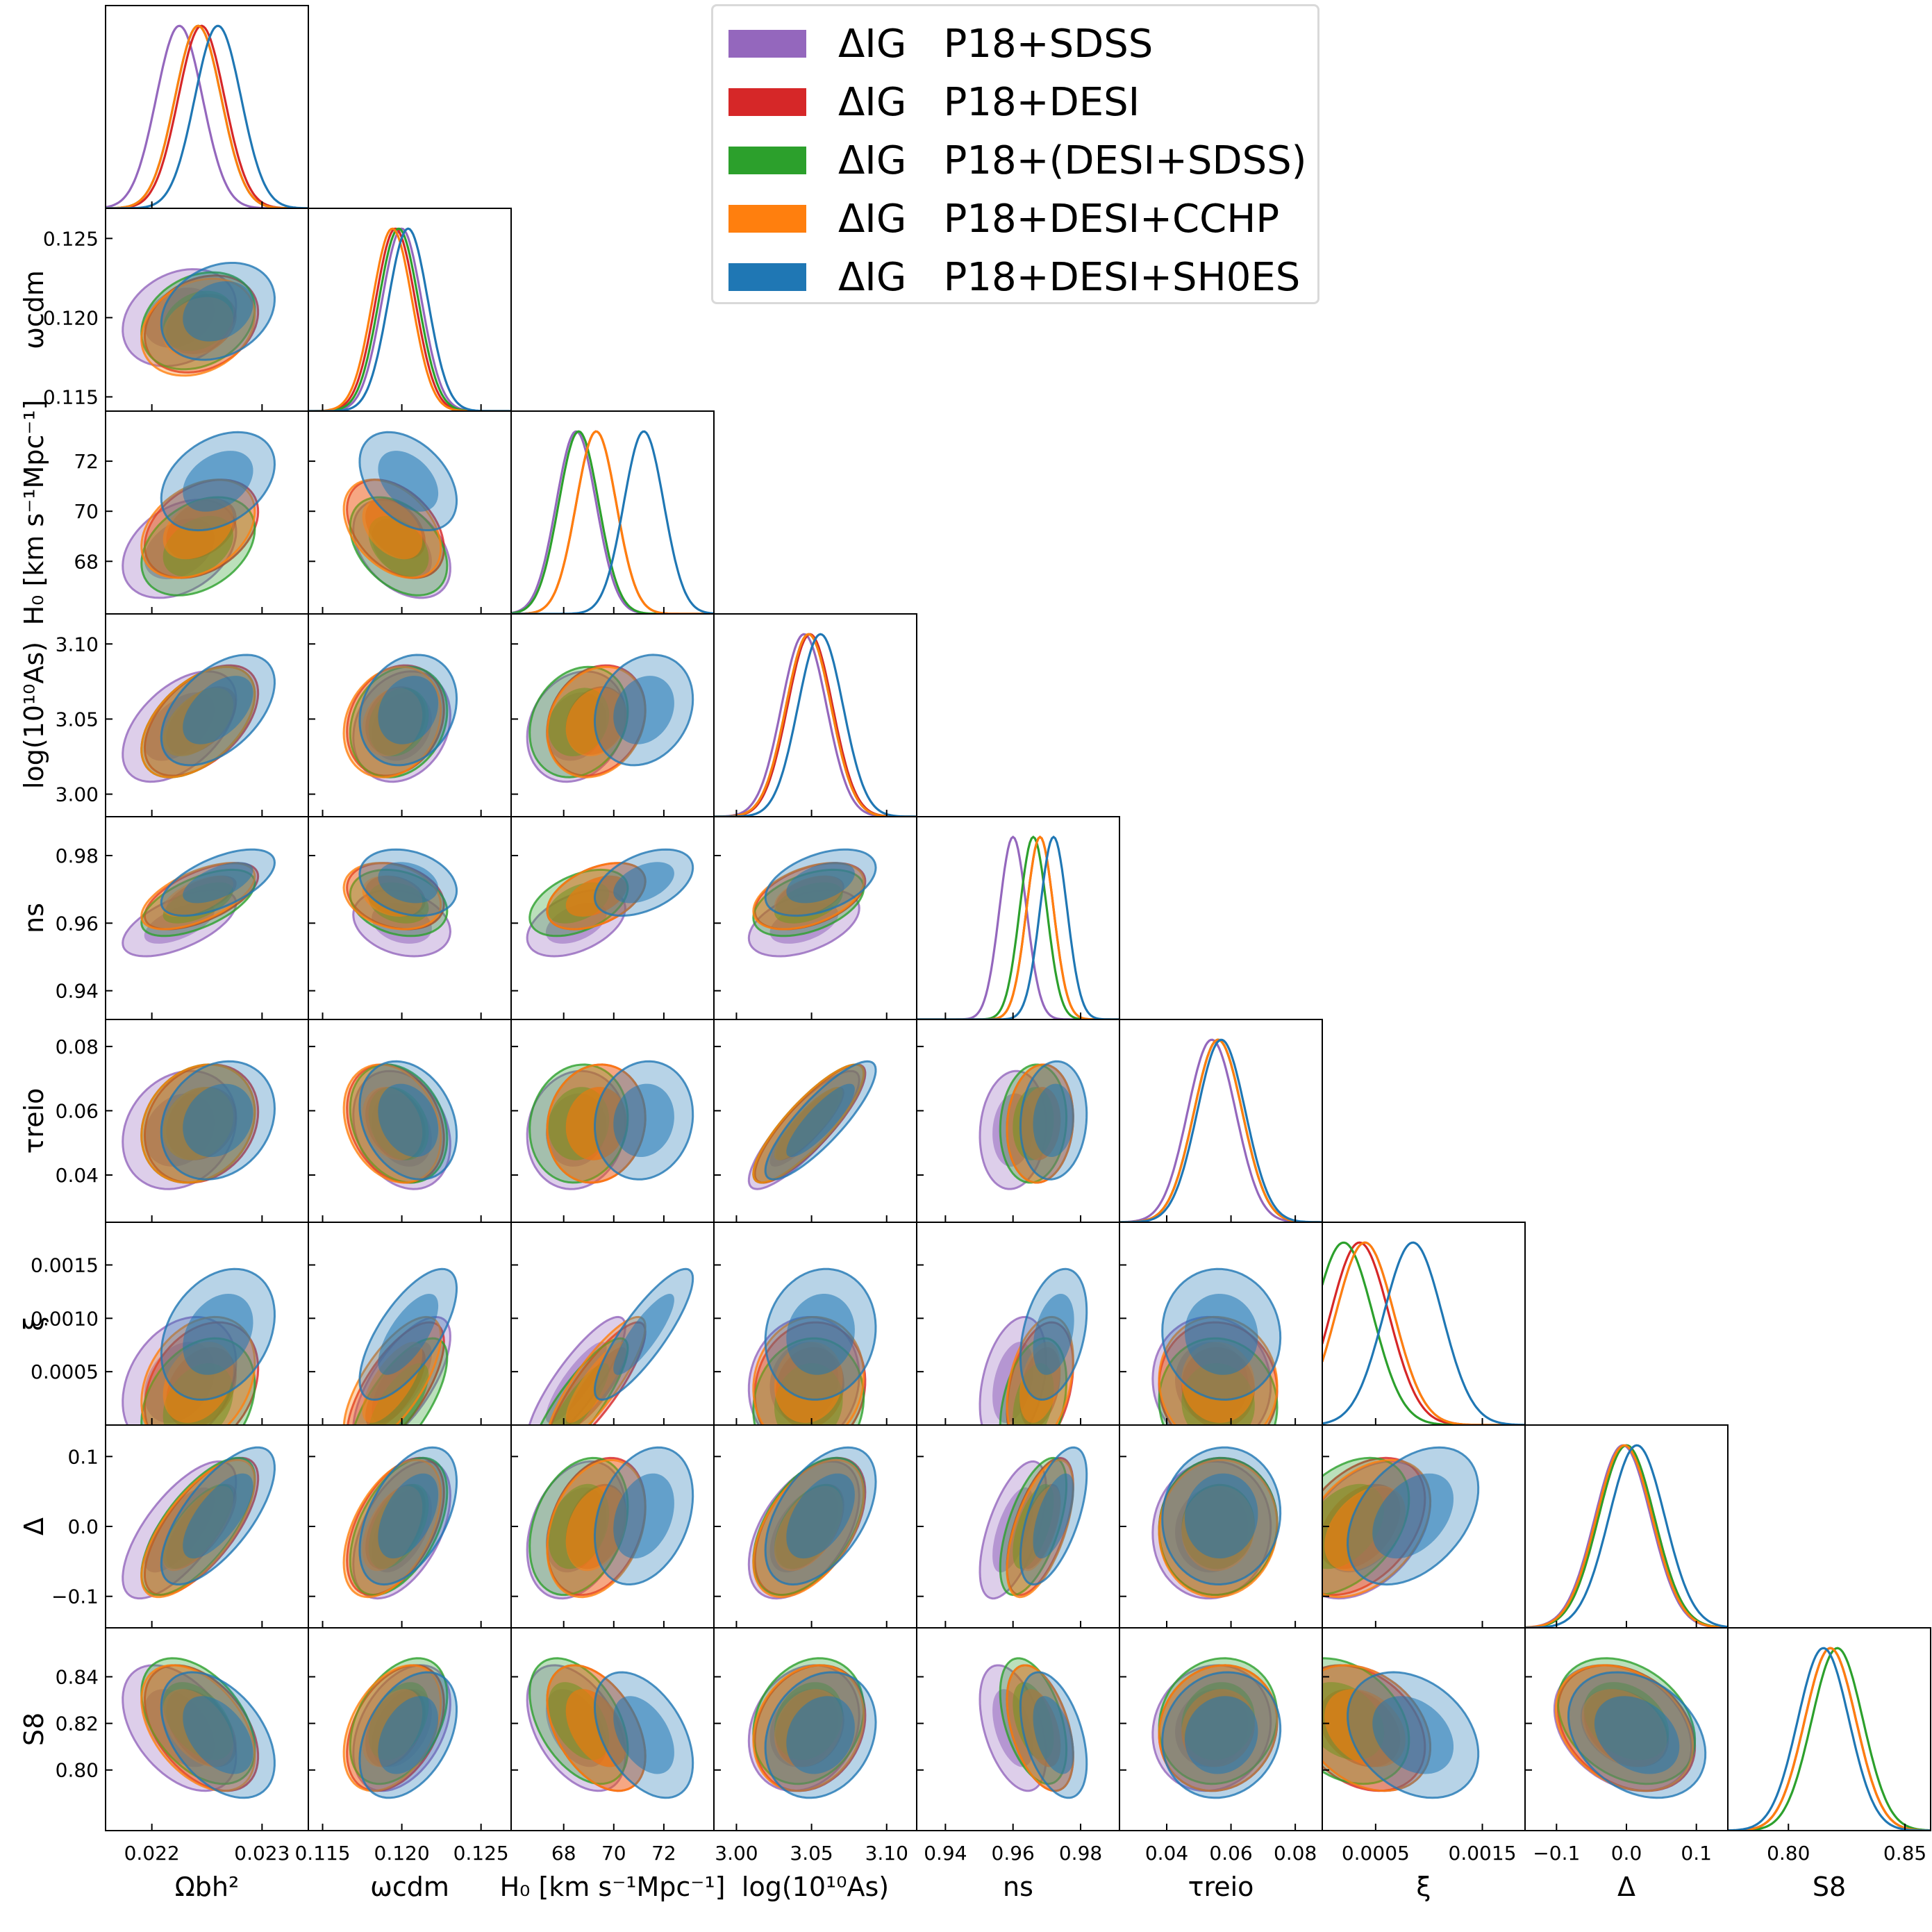 Image resolution: width=1932 pixels, height=1932 pixels. What do you see at coordinates (322, 1853) in the screenshot?
I see `x-tick-label: 0.115` at bounding box center [322, 1853].